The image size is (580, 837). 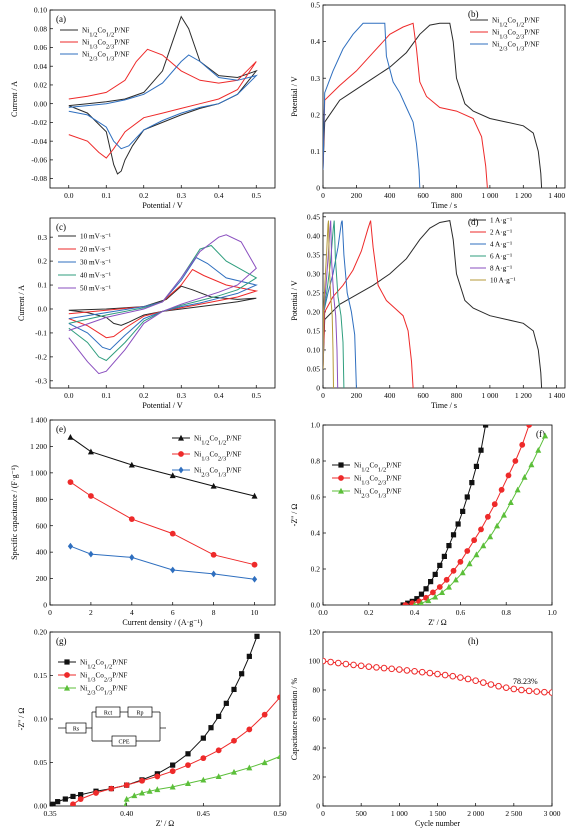 What do you see at coordinates (540, 434) in the screenshot?
I see `panel-label: (f)` at bounding box center [540, 434].